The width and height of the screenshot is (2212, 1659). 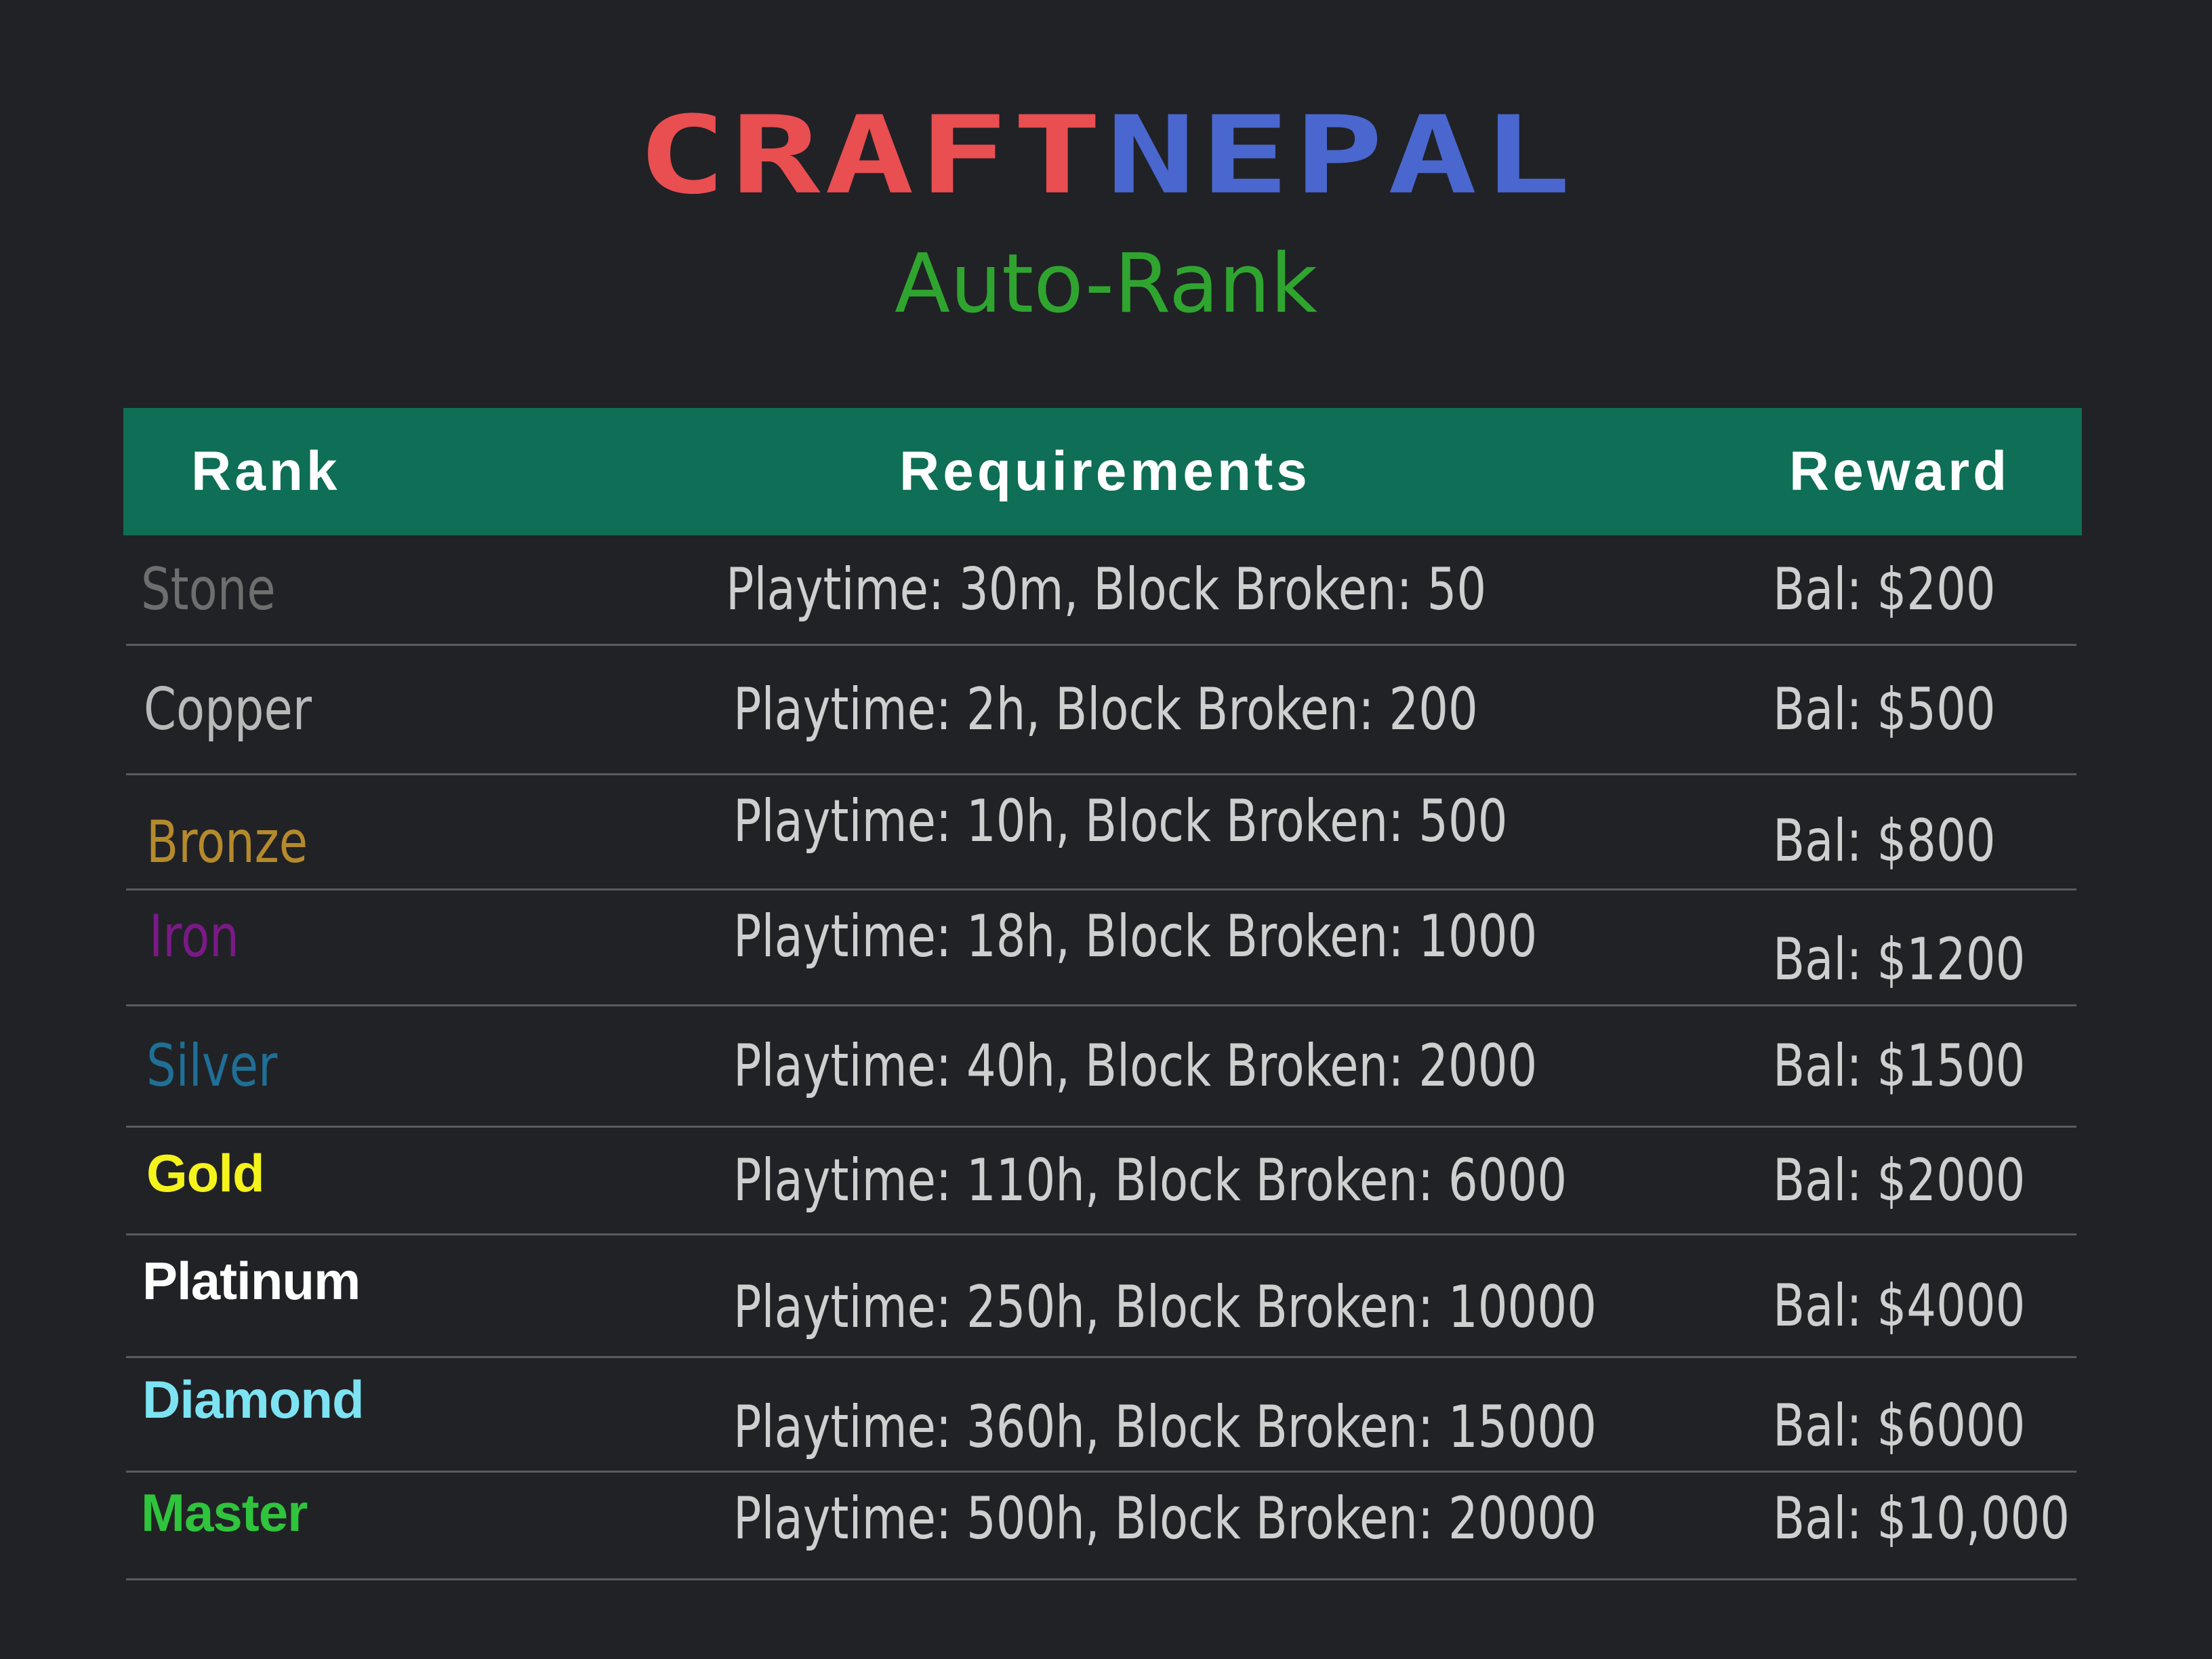 I want to click on rank-name: Gold, so click(x=205, y=1173).